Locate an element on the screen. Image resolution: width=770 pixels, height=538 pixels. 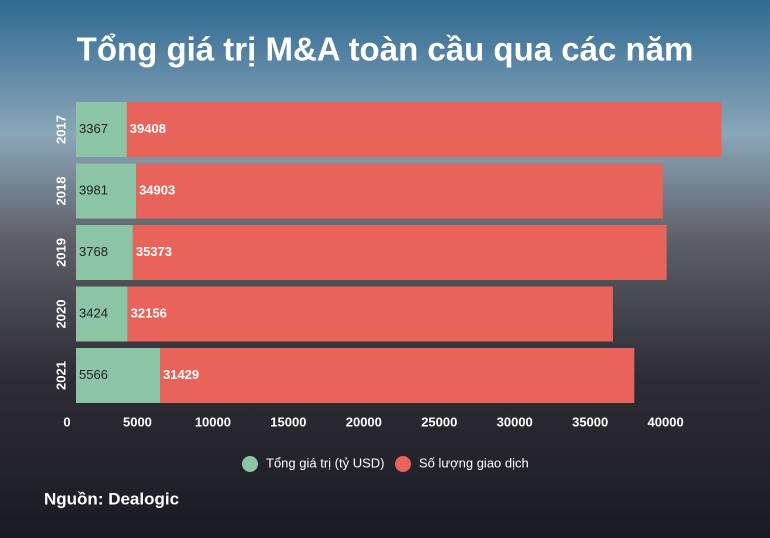
y-tick-label: 2018 is located at coordinates (60, 191).